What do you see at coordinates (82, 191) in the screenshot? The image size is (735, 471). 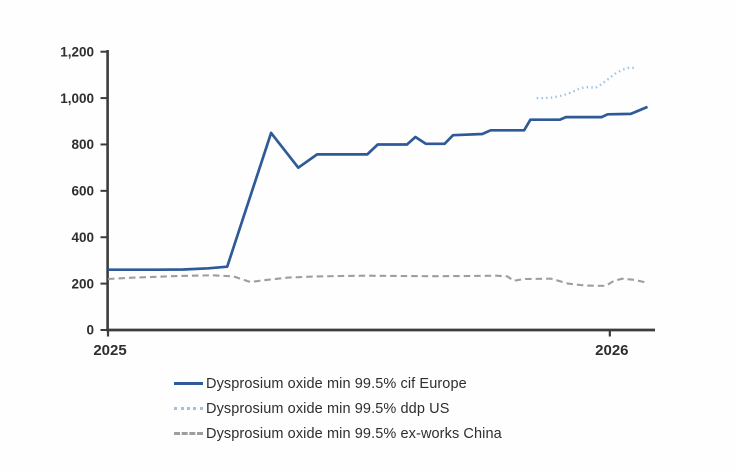 I see `y-tick-label-600: 600` at bounding box center [82, 191].